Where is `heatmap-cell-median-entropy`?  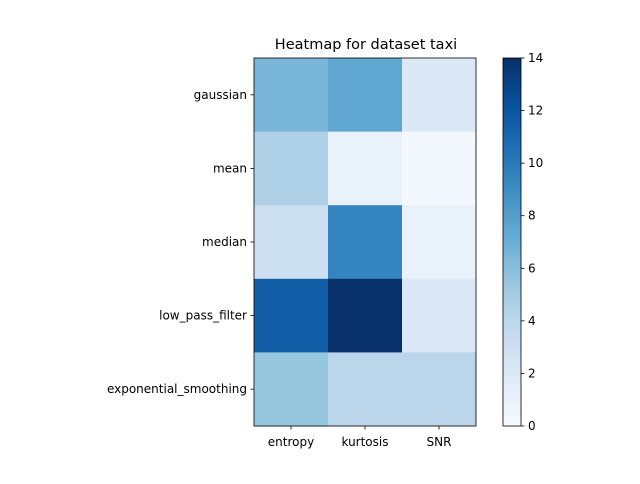 heatmap-cell-median-entropy is located at coordinates (291, 242).